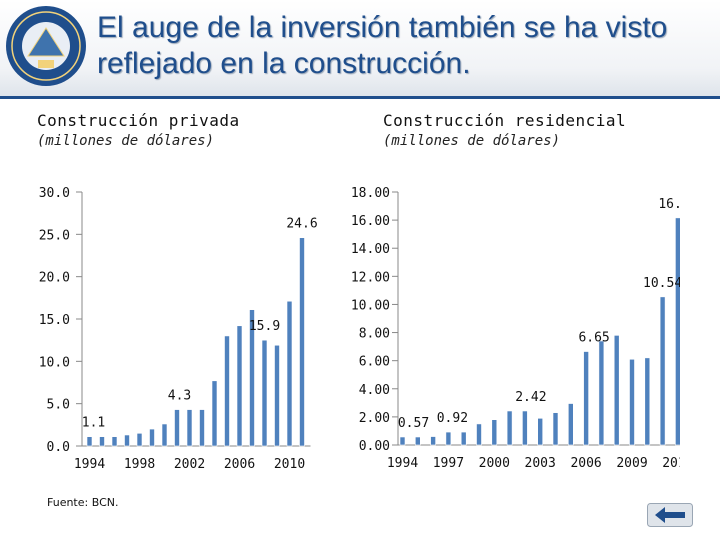 This screenshot has height=540, width=720. I want to click on chart1-bar-1997, so click(127, 440).